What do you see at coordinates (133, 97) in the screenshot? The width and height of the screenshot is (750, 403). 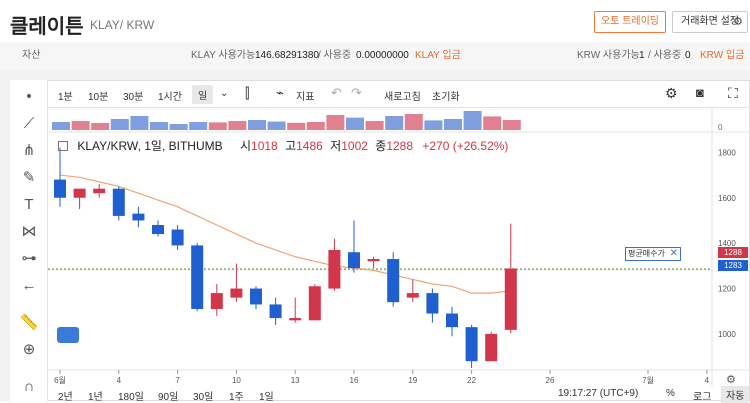 I see `interval-30m: 30분` at bounding box center [133, 97].